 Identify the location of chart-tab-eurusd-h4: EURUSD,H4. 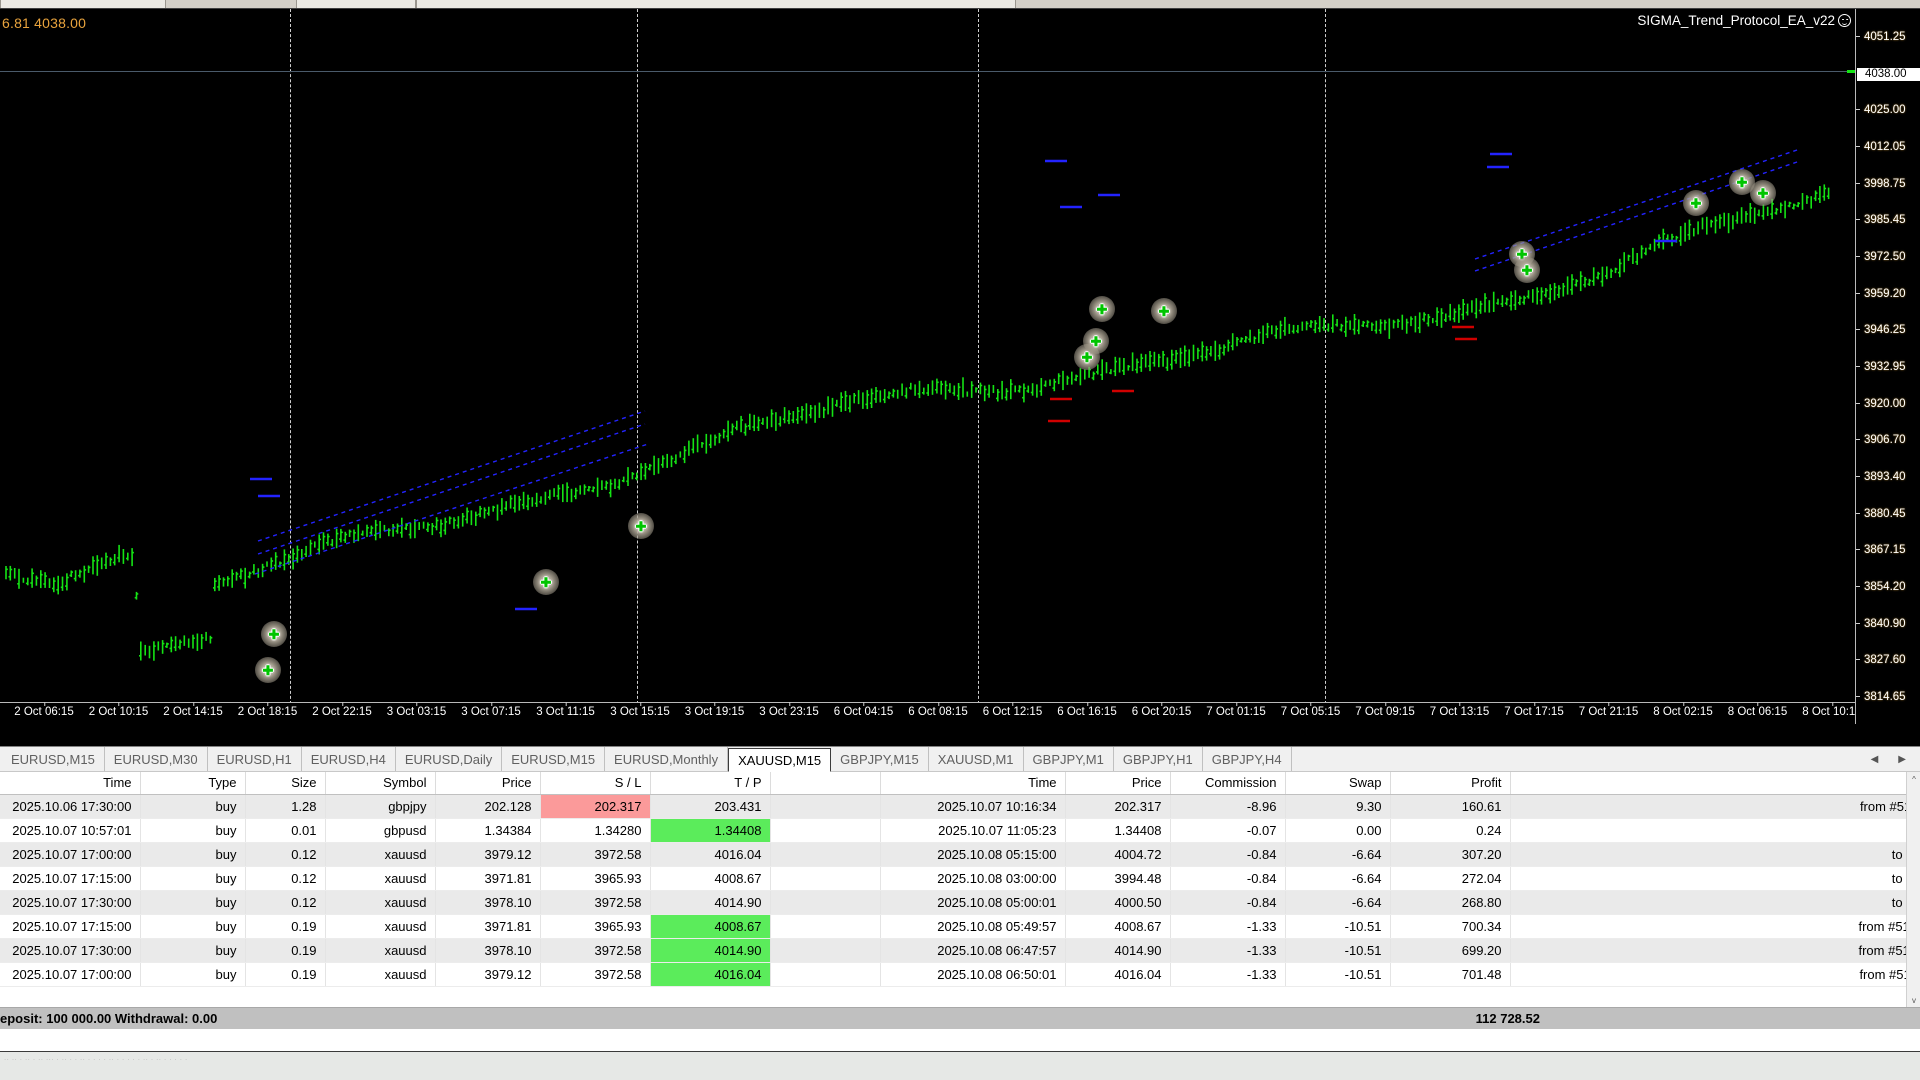
(349, 759).